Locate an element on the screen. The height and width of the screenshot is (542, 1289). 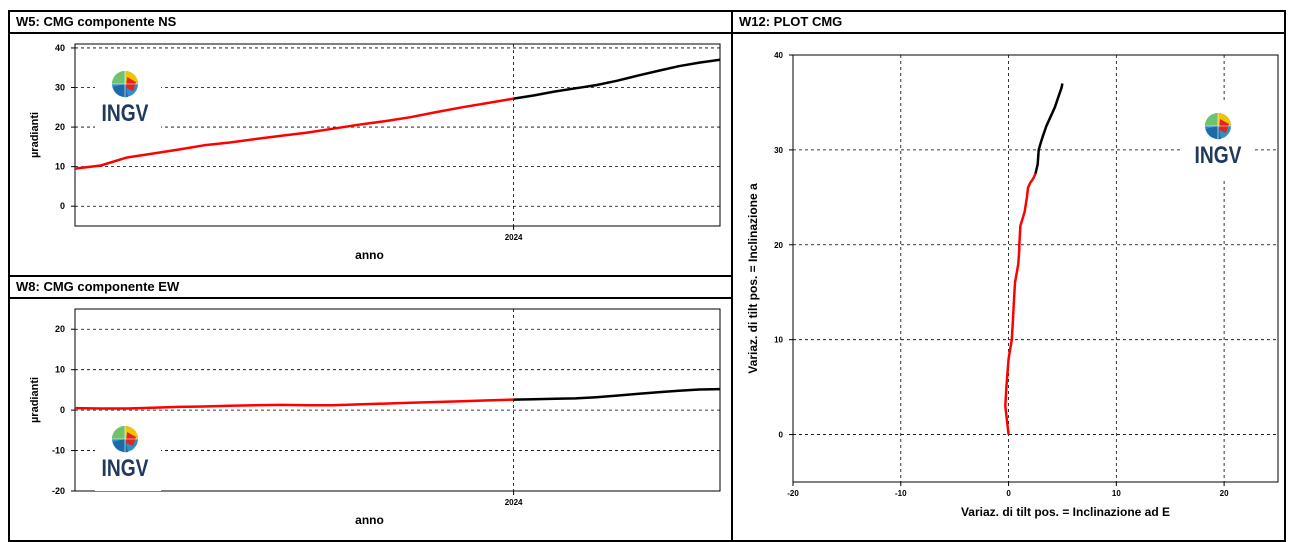
x-tick-label: 20 is located at coordinates (1224, 493).